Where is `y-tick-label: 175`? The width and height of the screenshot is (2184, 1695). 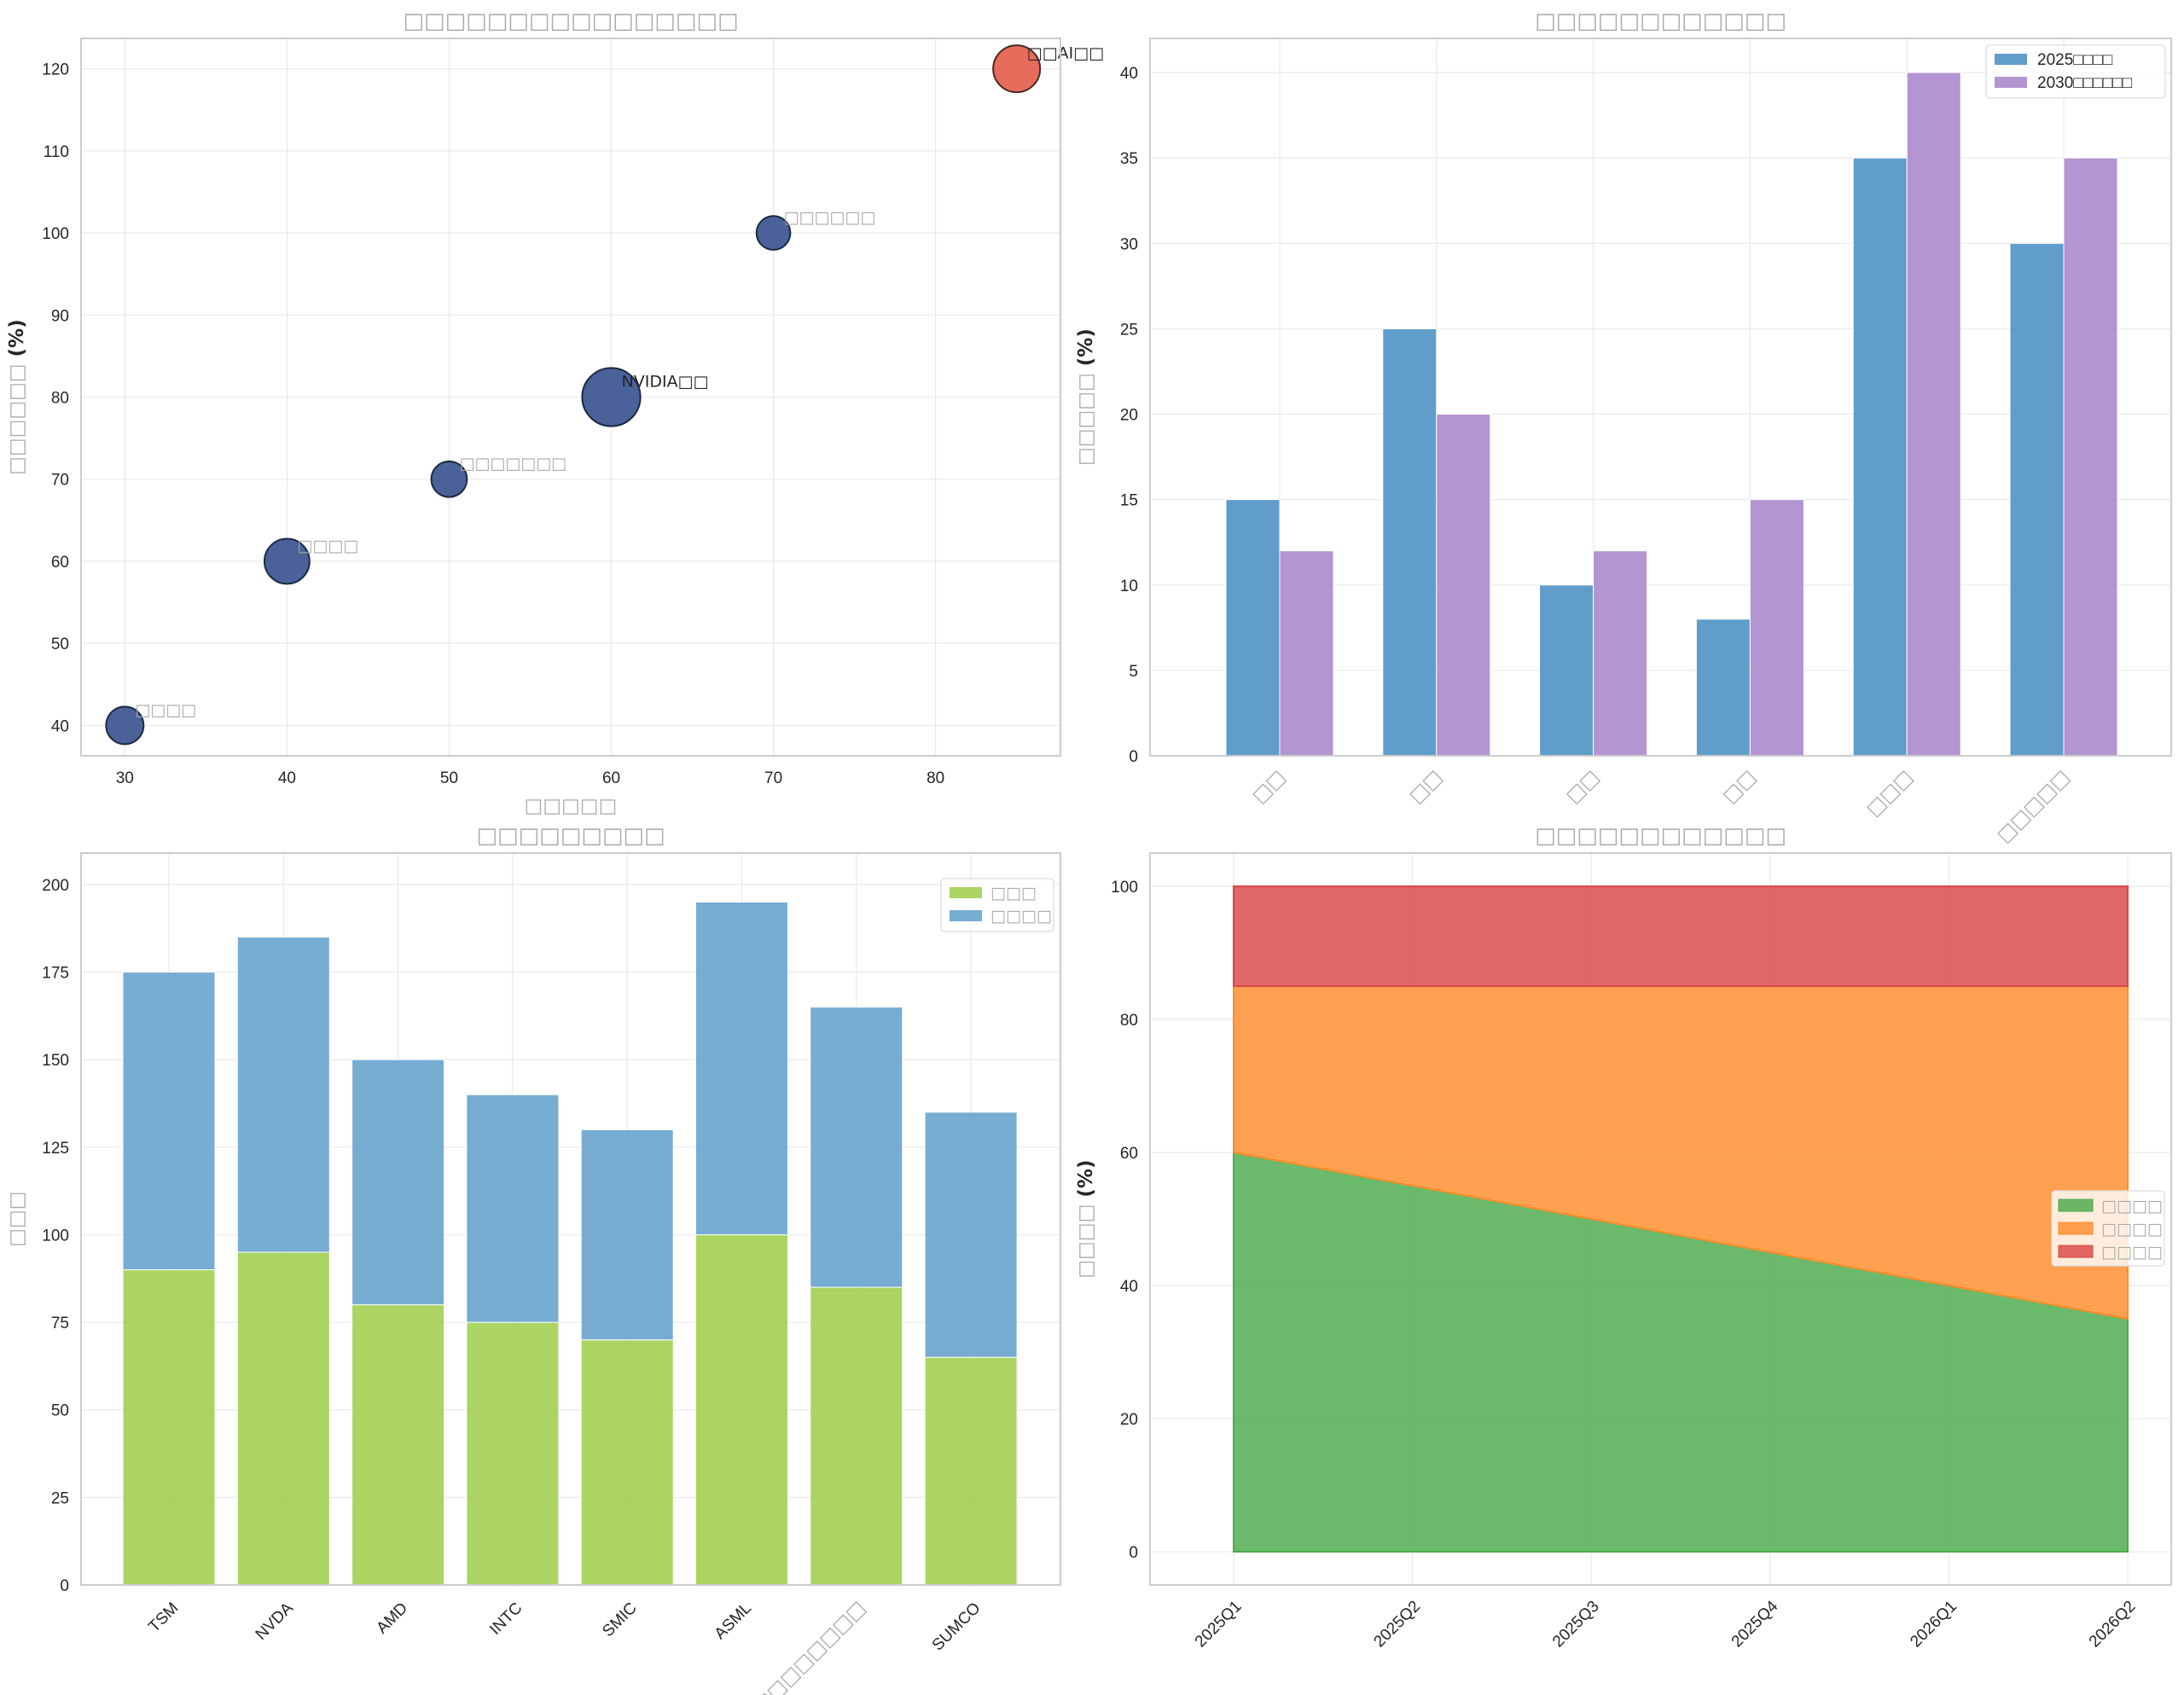 y-tick-label: 175 is located at coordinates (55, 974).